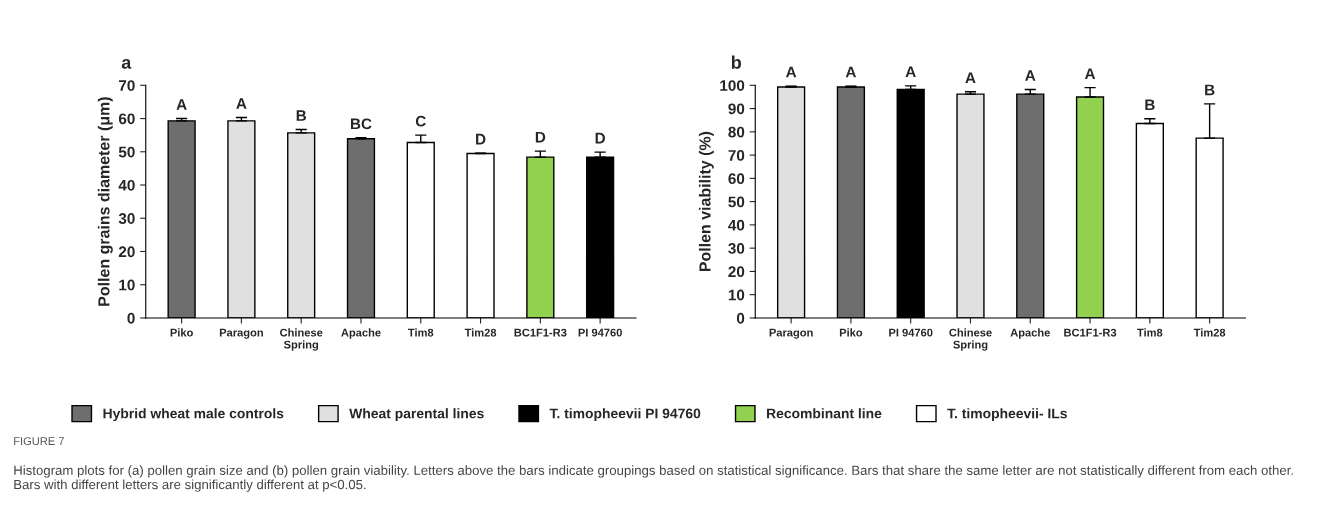  What do you see at coordinates (653, 478) in the screenshot?
I see `text: Histogram plots for (a) pollen grain size and (b) pollen grain viability. Letters above the bars indicate groupings based on statistical significance. Bars that share the same letter are not statistically different from each other. Bars with different letters are significantly different at p<0.05.` at bounding box center [653, 478].